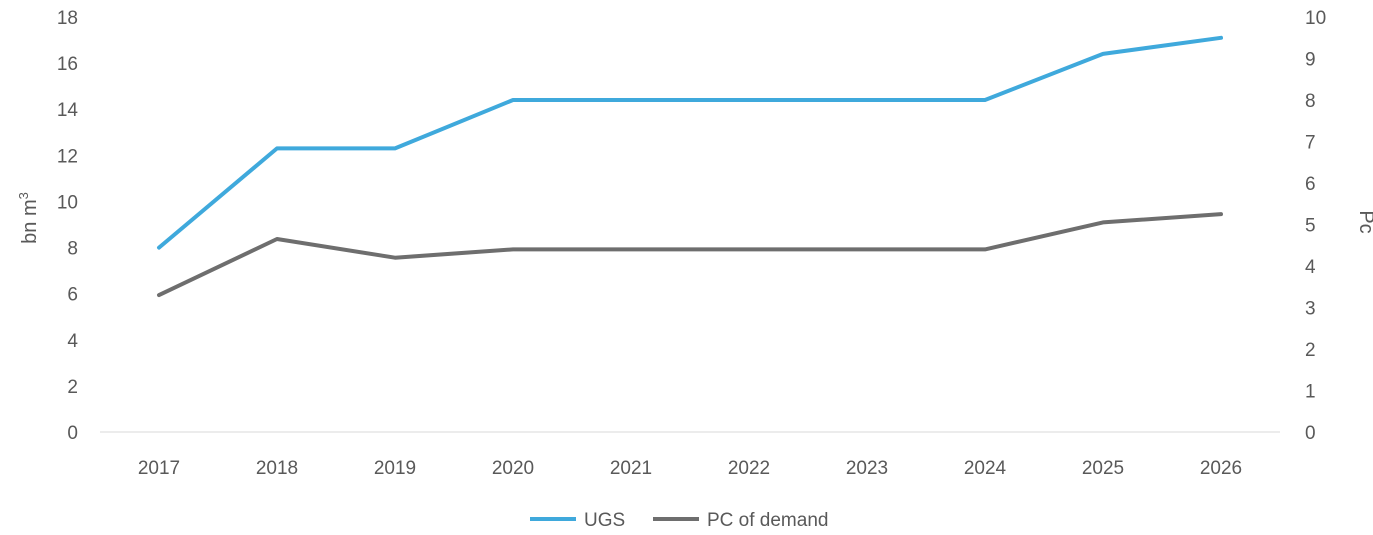 The width and height of the screenshot is (1373, 535). I want to click on x-tick-label: 2022, so click(749, 468).